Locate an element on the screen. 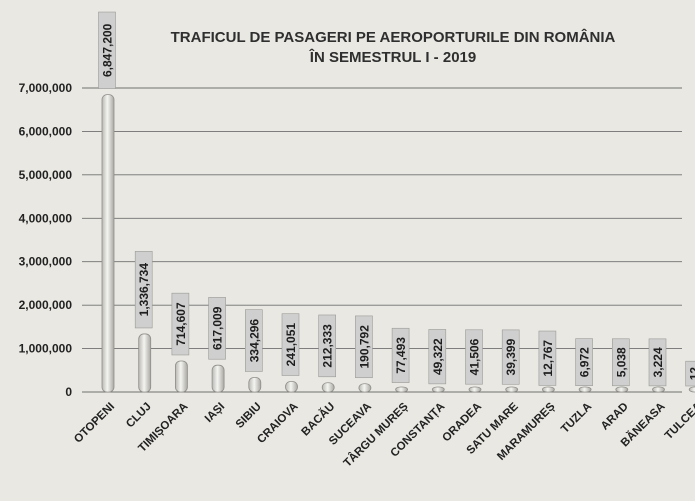  data-label: 12,767 is located at coordinates (547, 358).